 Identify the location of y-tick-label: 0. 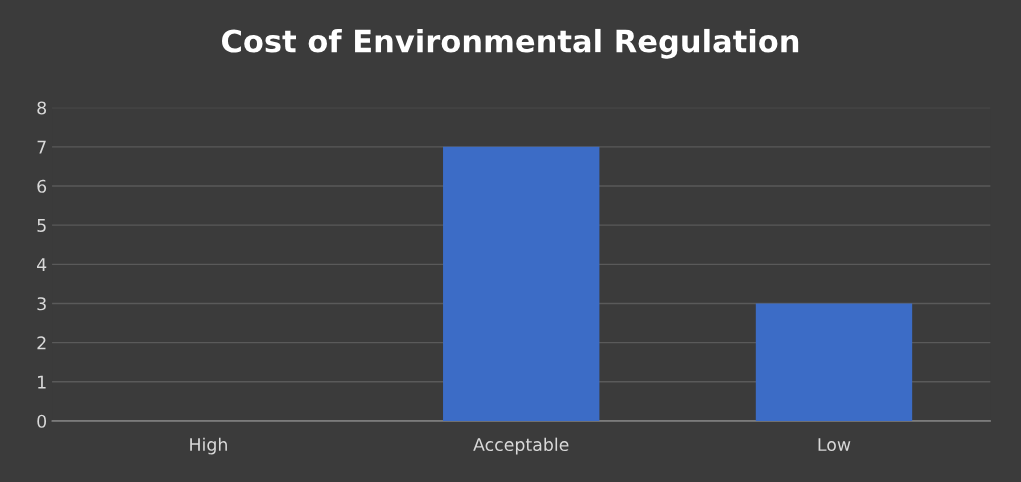
(42, 421).